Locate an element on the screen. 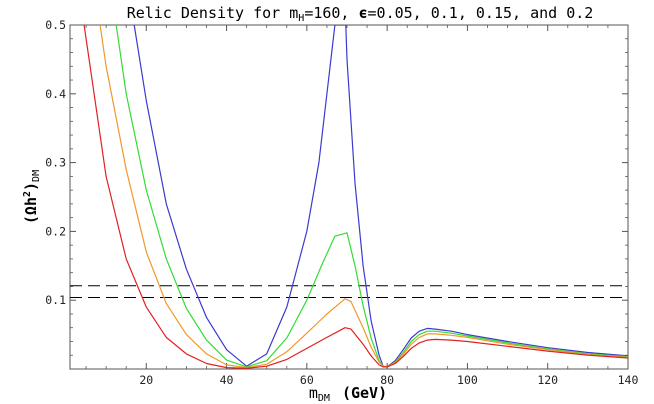 The image size is (654, 404). reference-lines is located at coordinates (349, 291).